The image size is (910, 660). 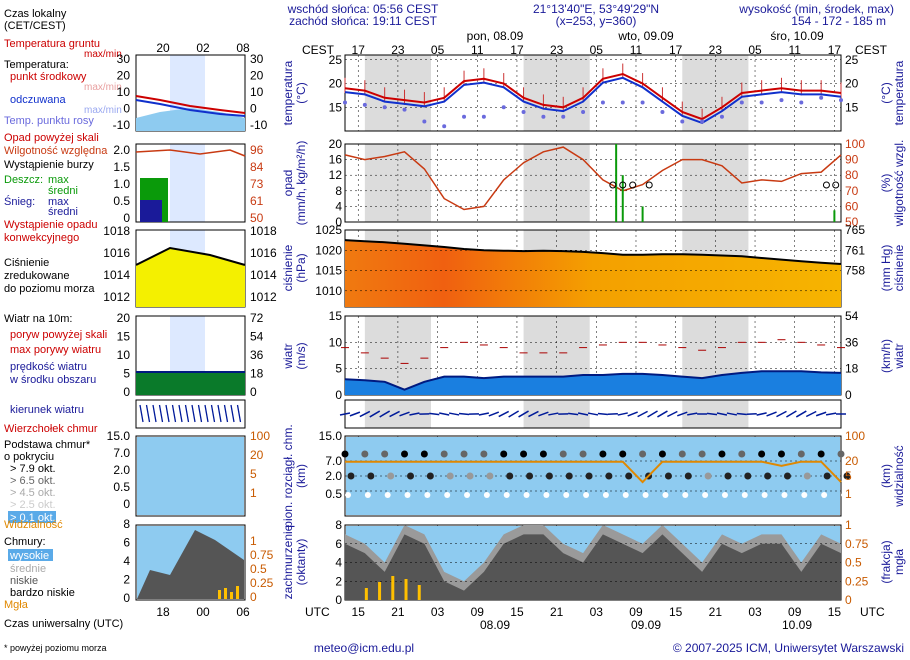 I want to click on bottom-tick-label: 09, so click(x=795, y=612).